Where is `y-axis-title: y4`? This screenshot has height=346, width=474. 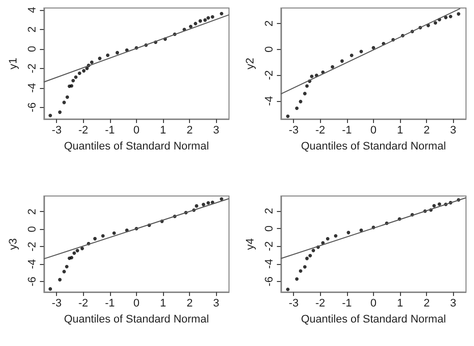 y-axis-title: y4 is located at coordinates (250, 244).